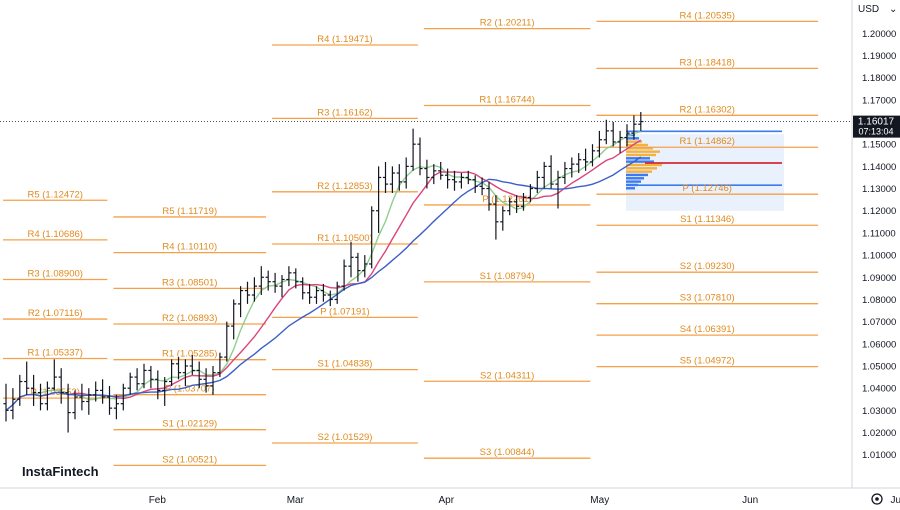  Describe the element at coordinates (524, 500) in the screenshot. I see `time-axis: Feb Mar Apr May Jun Jul` at that location.